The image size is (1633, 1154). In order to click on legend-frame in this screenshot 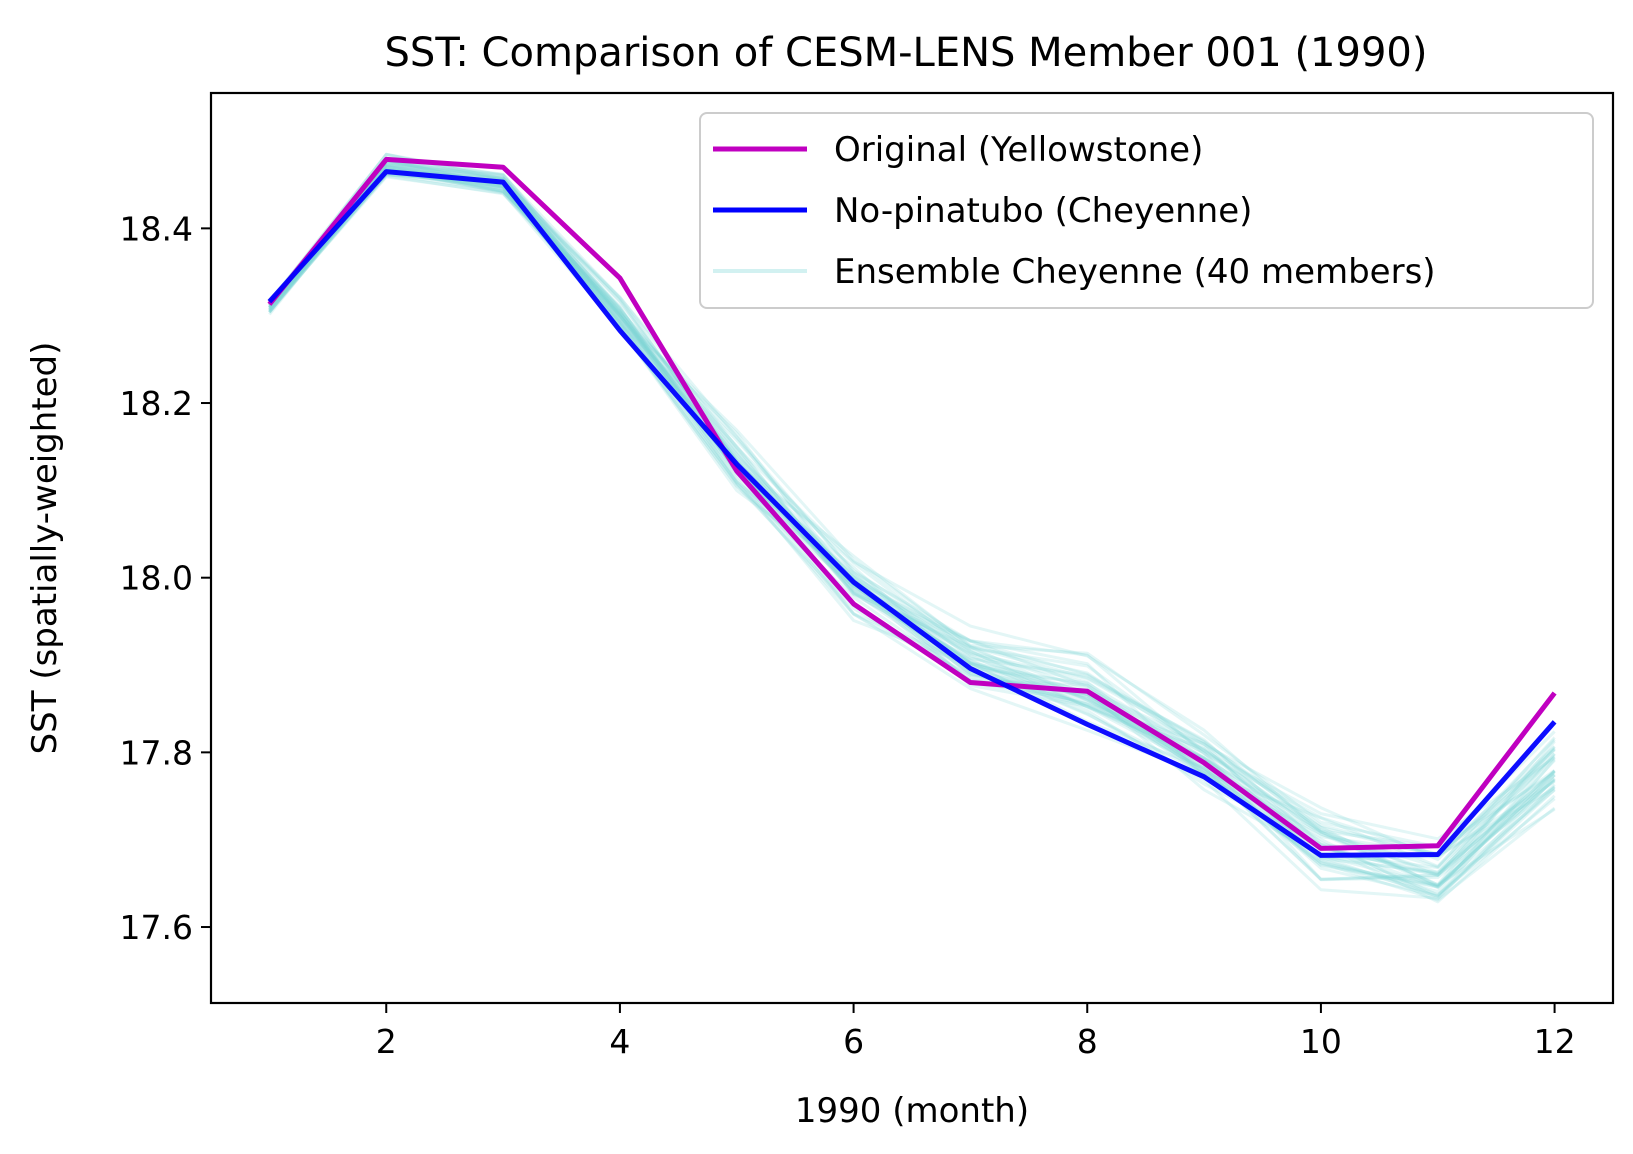, I will do `click(1146, 210)`.